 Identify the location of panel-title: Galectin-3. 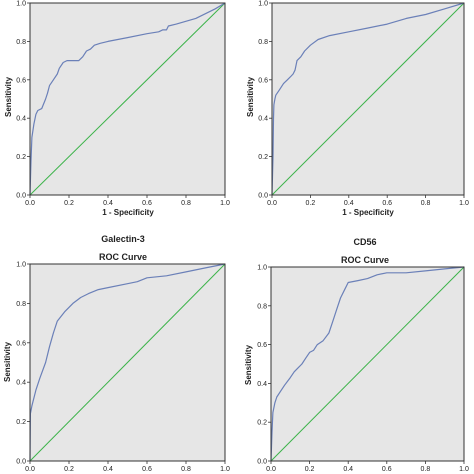
(123, 239).